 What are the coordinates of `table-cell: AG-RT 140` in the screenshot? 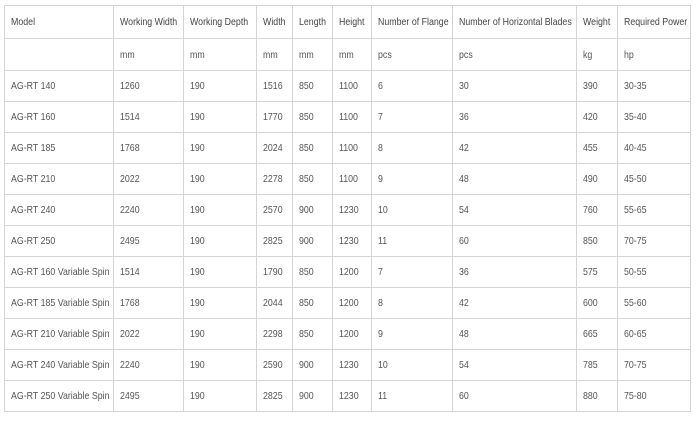 It's located at (59, 86).